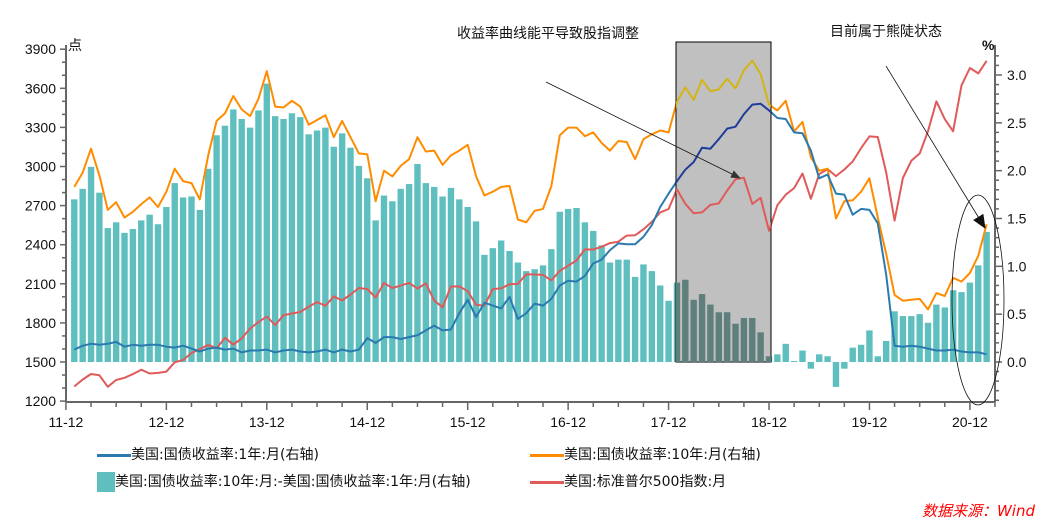 This screenshot has width=1061, height=522. I want to click on legend-swatch-1y, so click(114, 455).